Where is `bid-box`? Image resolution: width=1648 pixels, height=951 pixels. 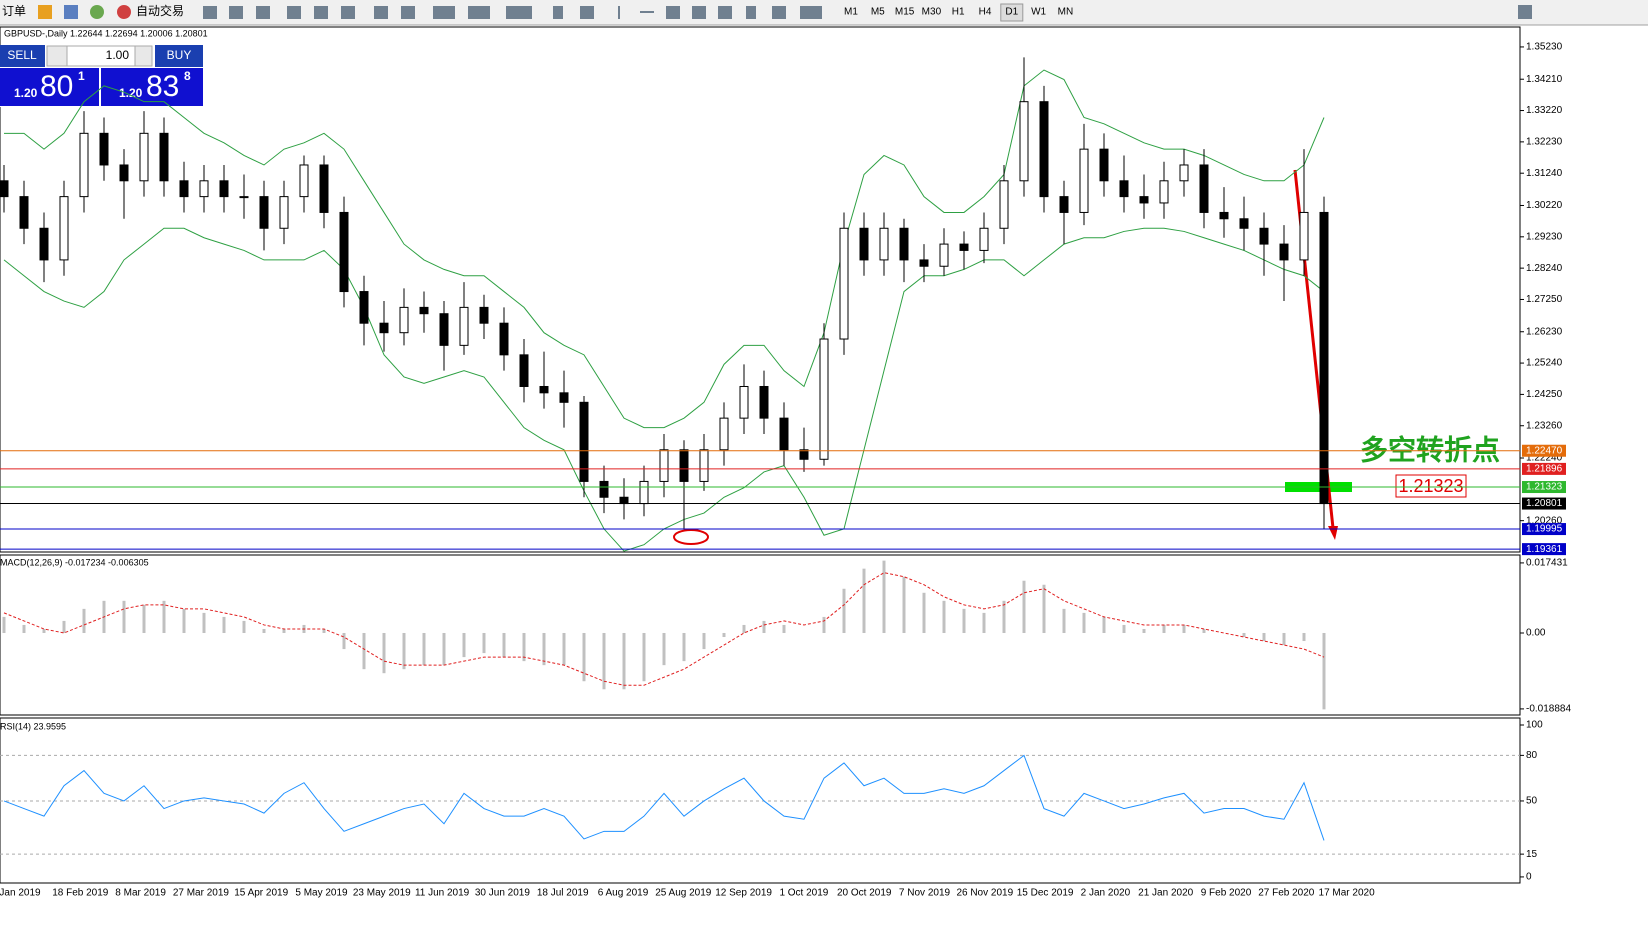
bid-box is located at coordinates (49, 87).